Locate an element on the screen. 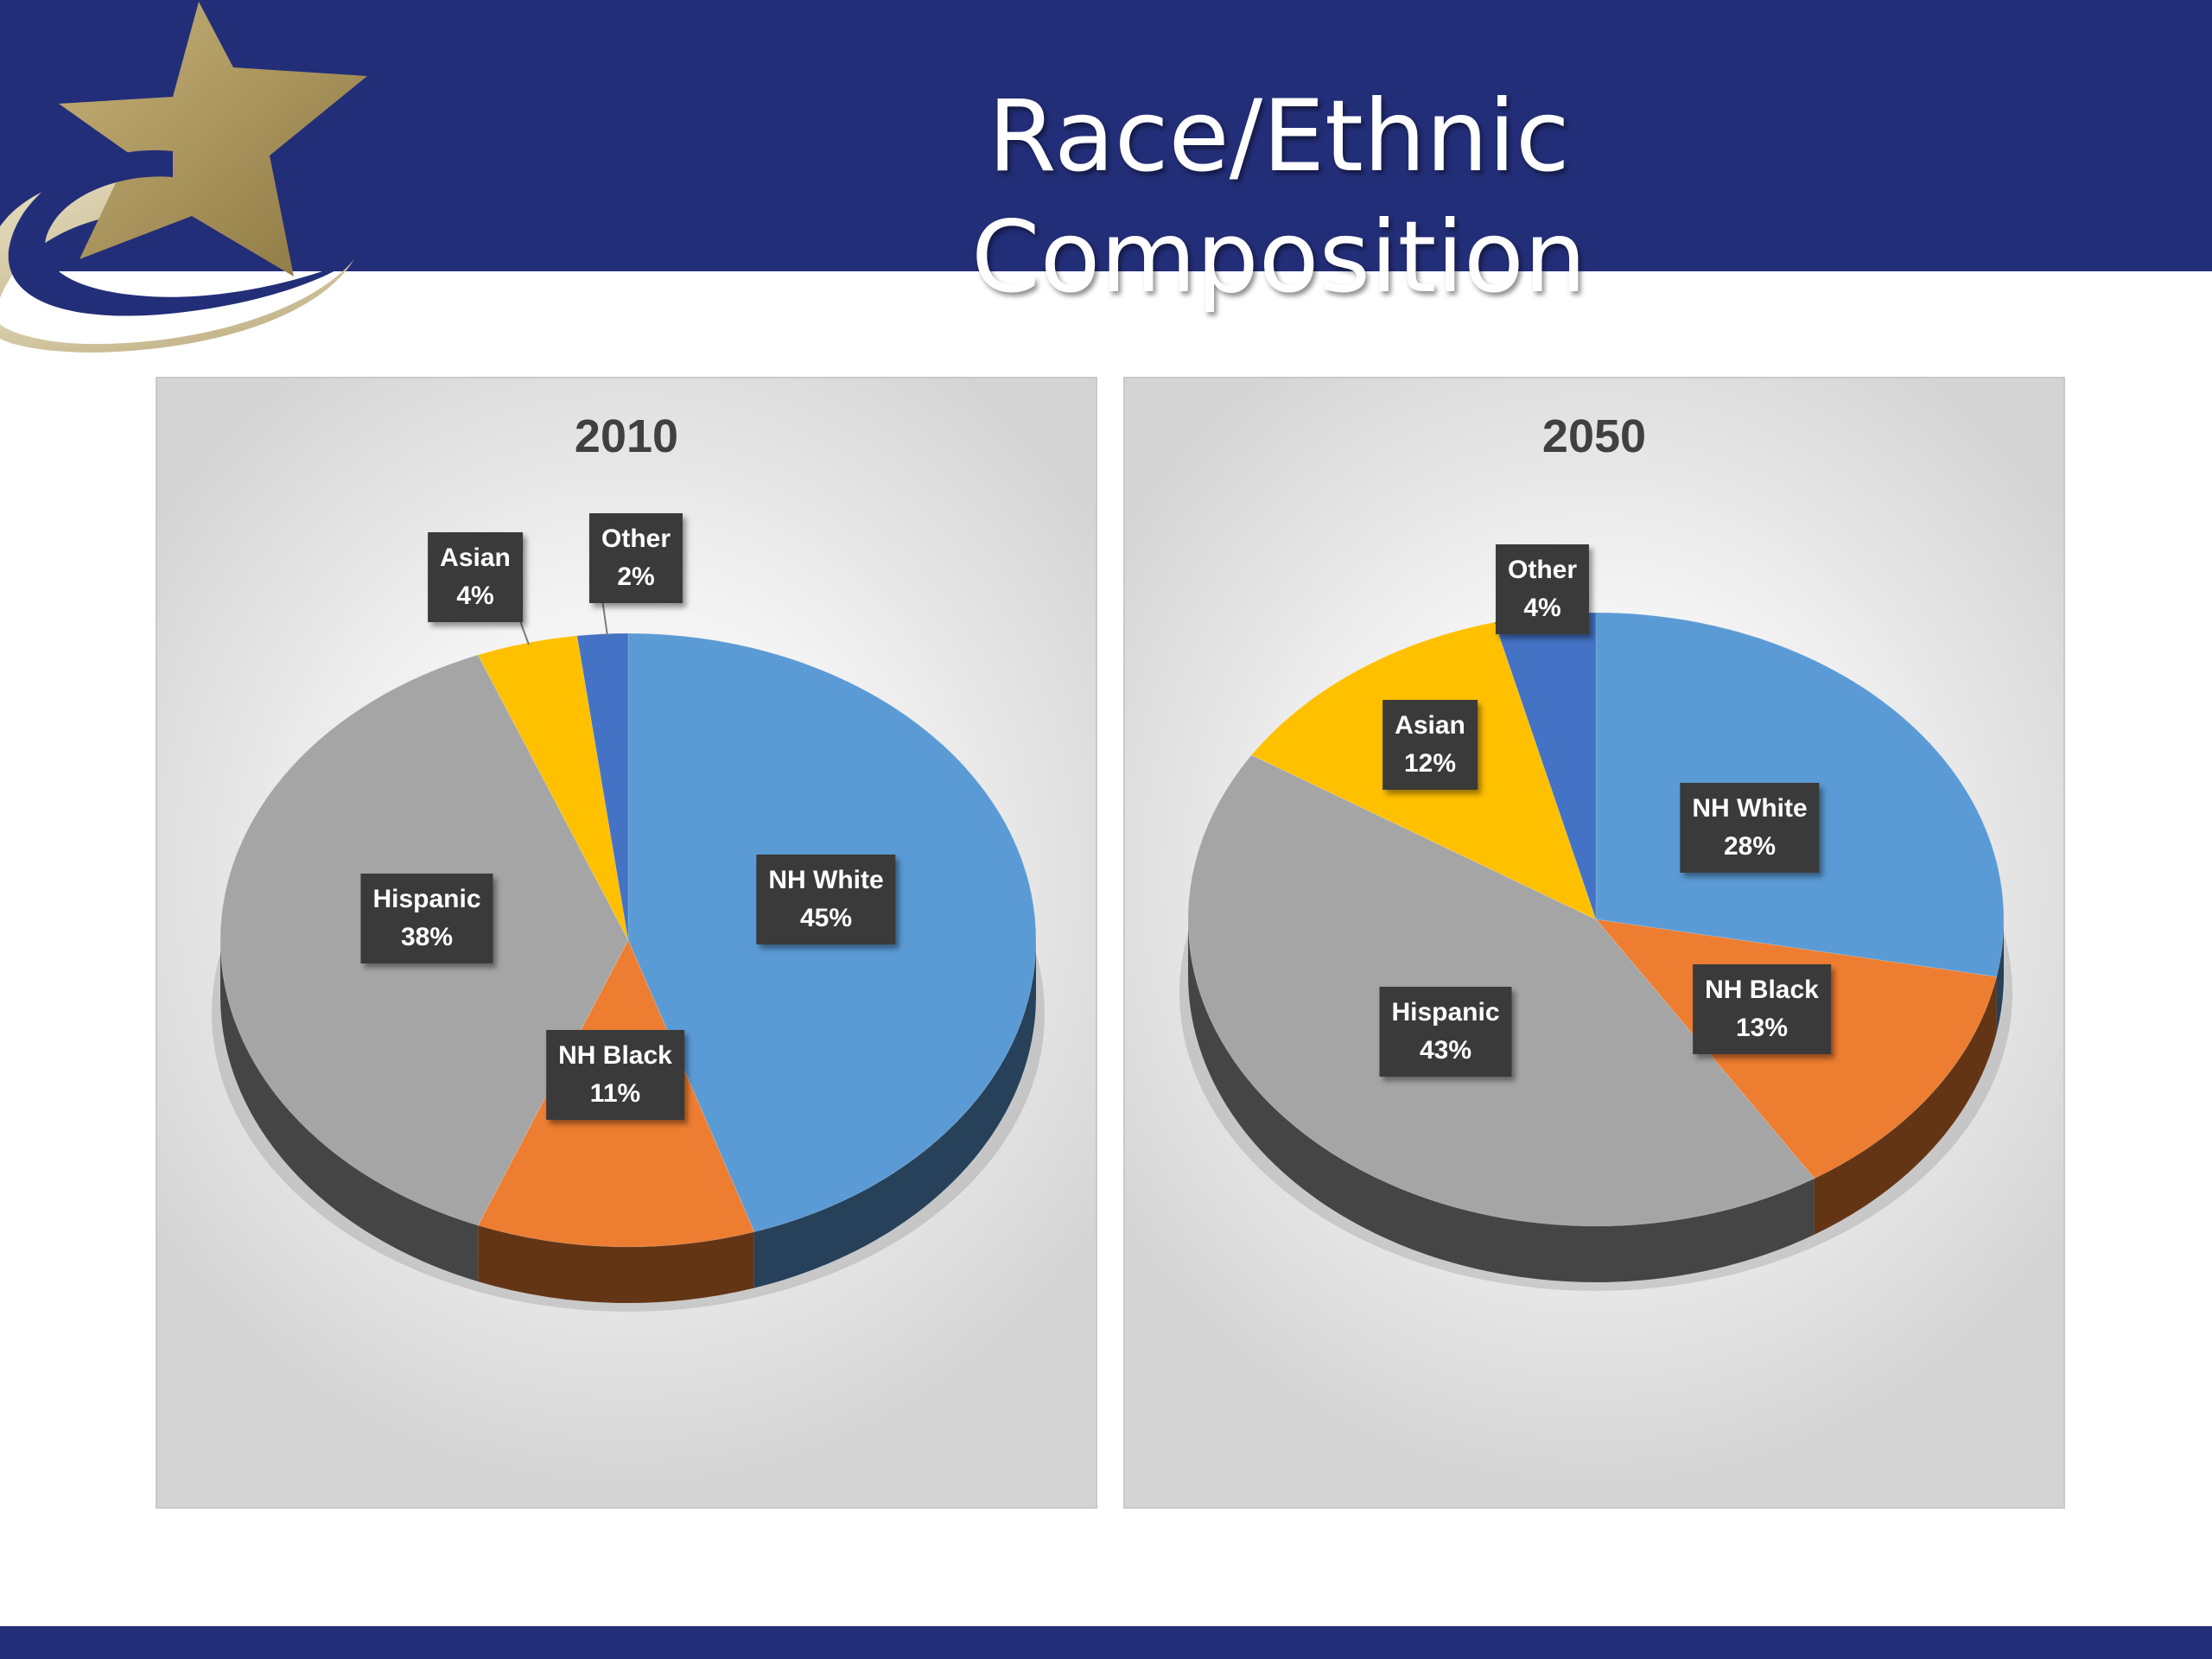 The height and width of the screenshot is (1659, 2212). footer-bar is located at coordinates (1106, 1642).